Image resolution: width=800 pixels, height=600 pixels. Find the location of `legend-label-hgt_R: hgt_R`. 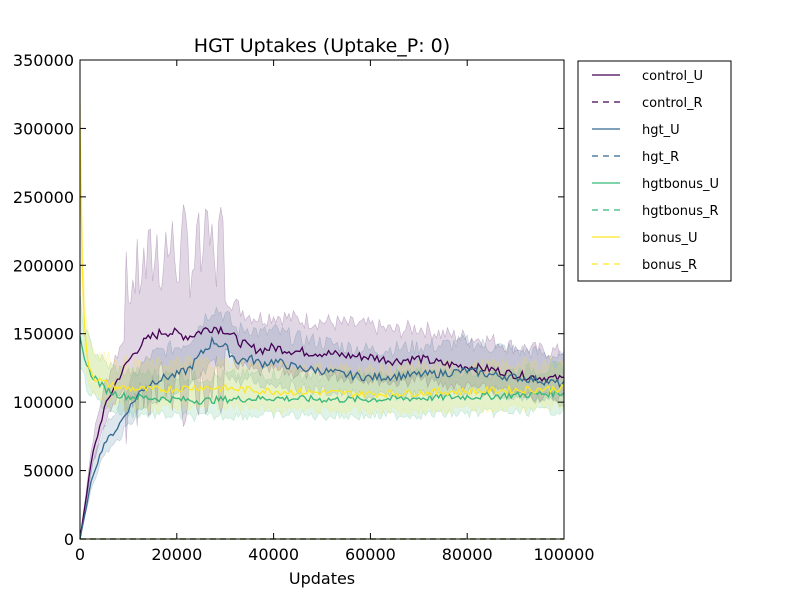

legend-label-hgt_R: hgt_R is located at coordinates (660, 157).